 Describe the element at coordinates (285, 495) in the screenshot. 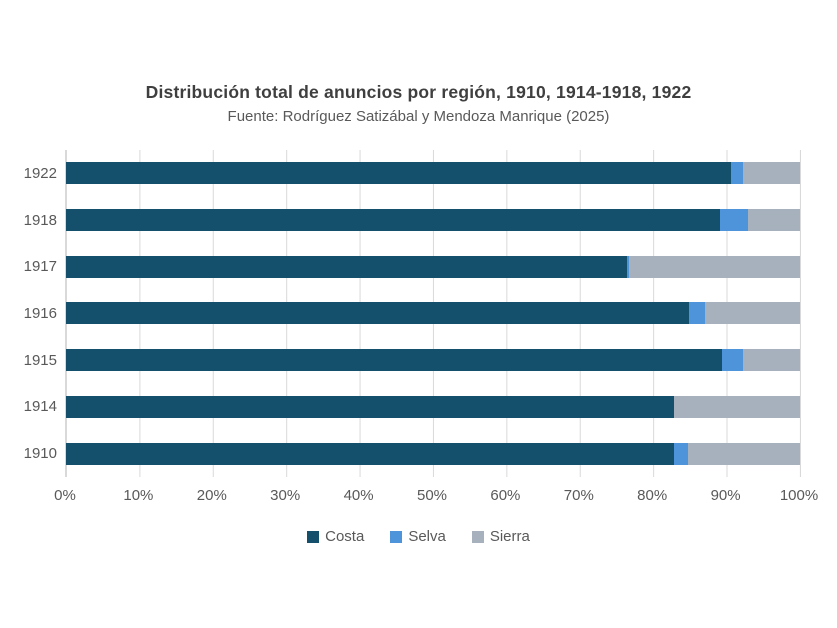

I see `x-axis-label: 30%` at that location.